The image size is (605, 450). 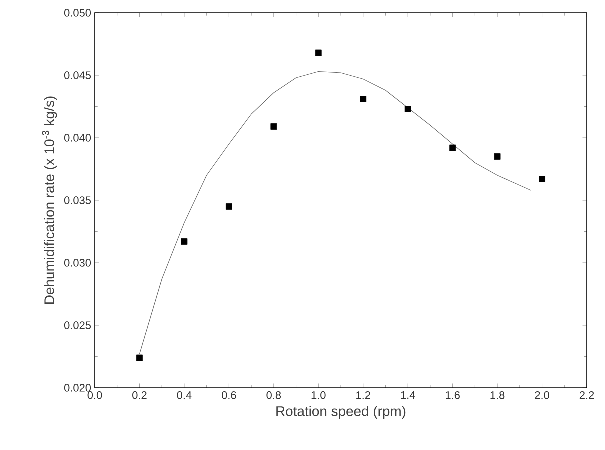 What do you see at coordinates (587, 396) in the screenshot?
I see `x-tick-label: 2.2` at bounding box center [587, 396].